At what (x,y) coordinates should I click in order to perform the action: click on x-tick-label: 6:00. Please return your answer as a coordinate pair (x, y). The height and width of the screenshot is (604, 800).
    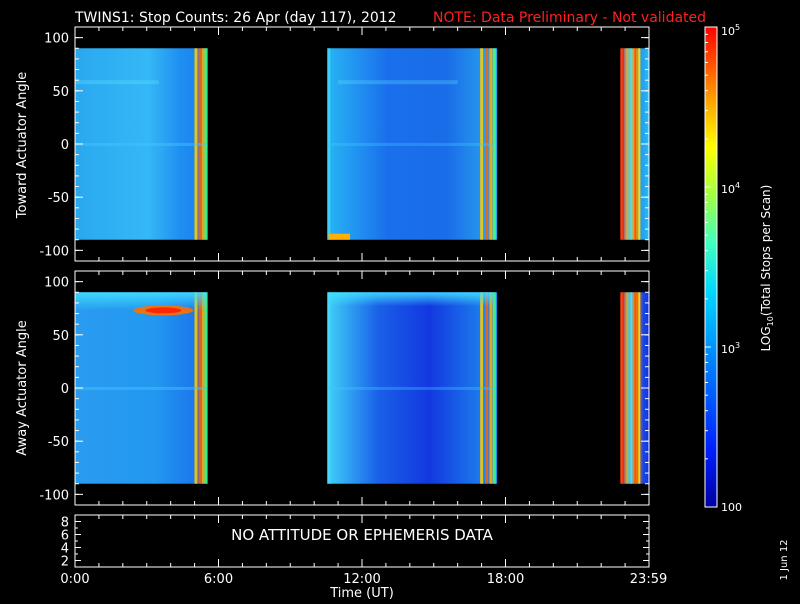
    Looking at the image, I should click on (218, 579).